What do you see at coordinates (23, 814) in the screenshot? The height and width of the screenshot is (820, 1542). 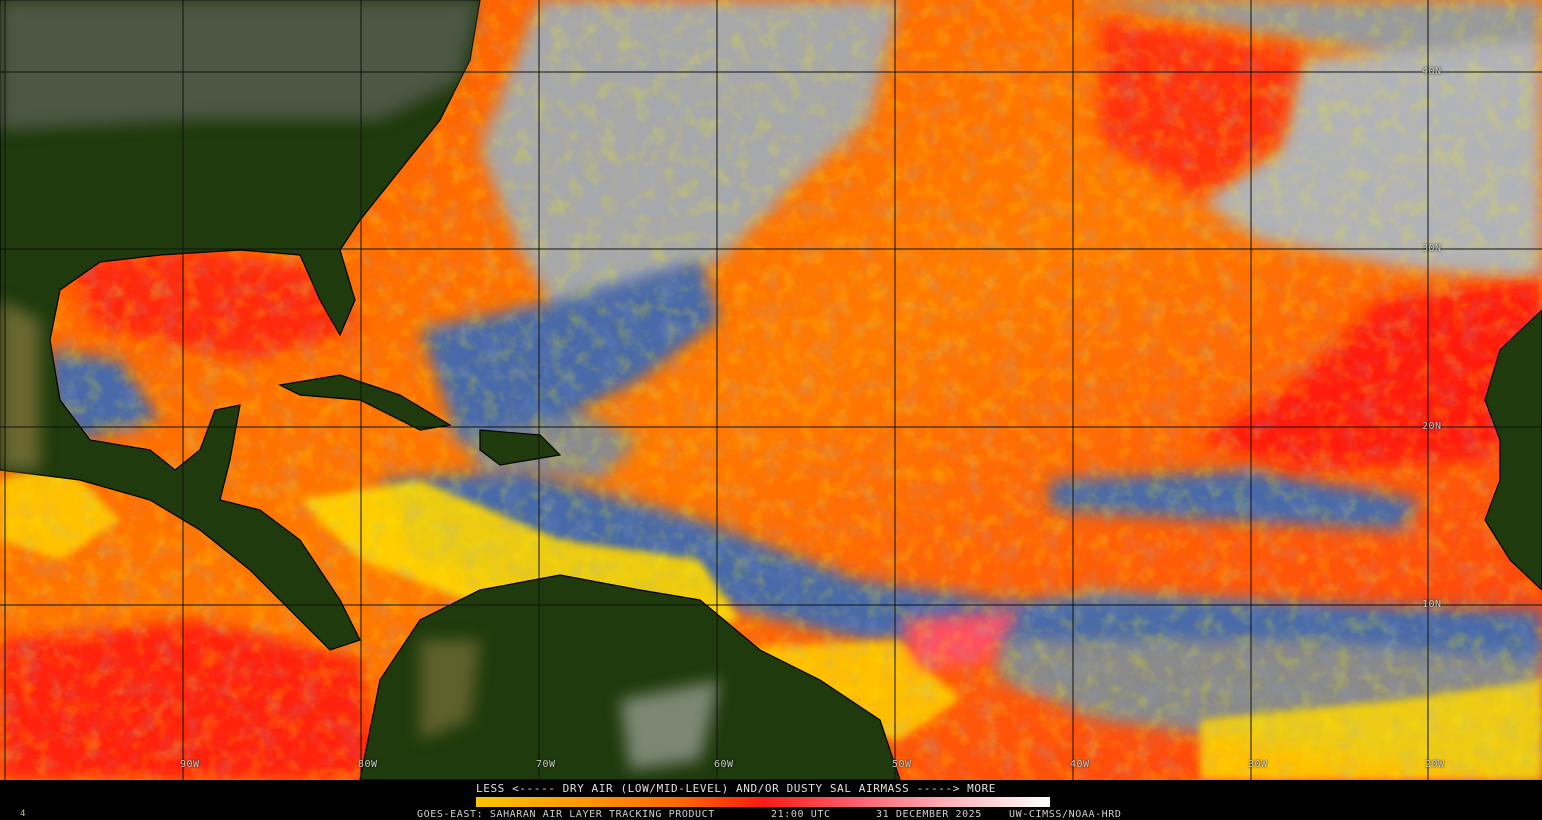 I see `frame-number: 4` at bounding box center [23, 814].